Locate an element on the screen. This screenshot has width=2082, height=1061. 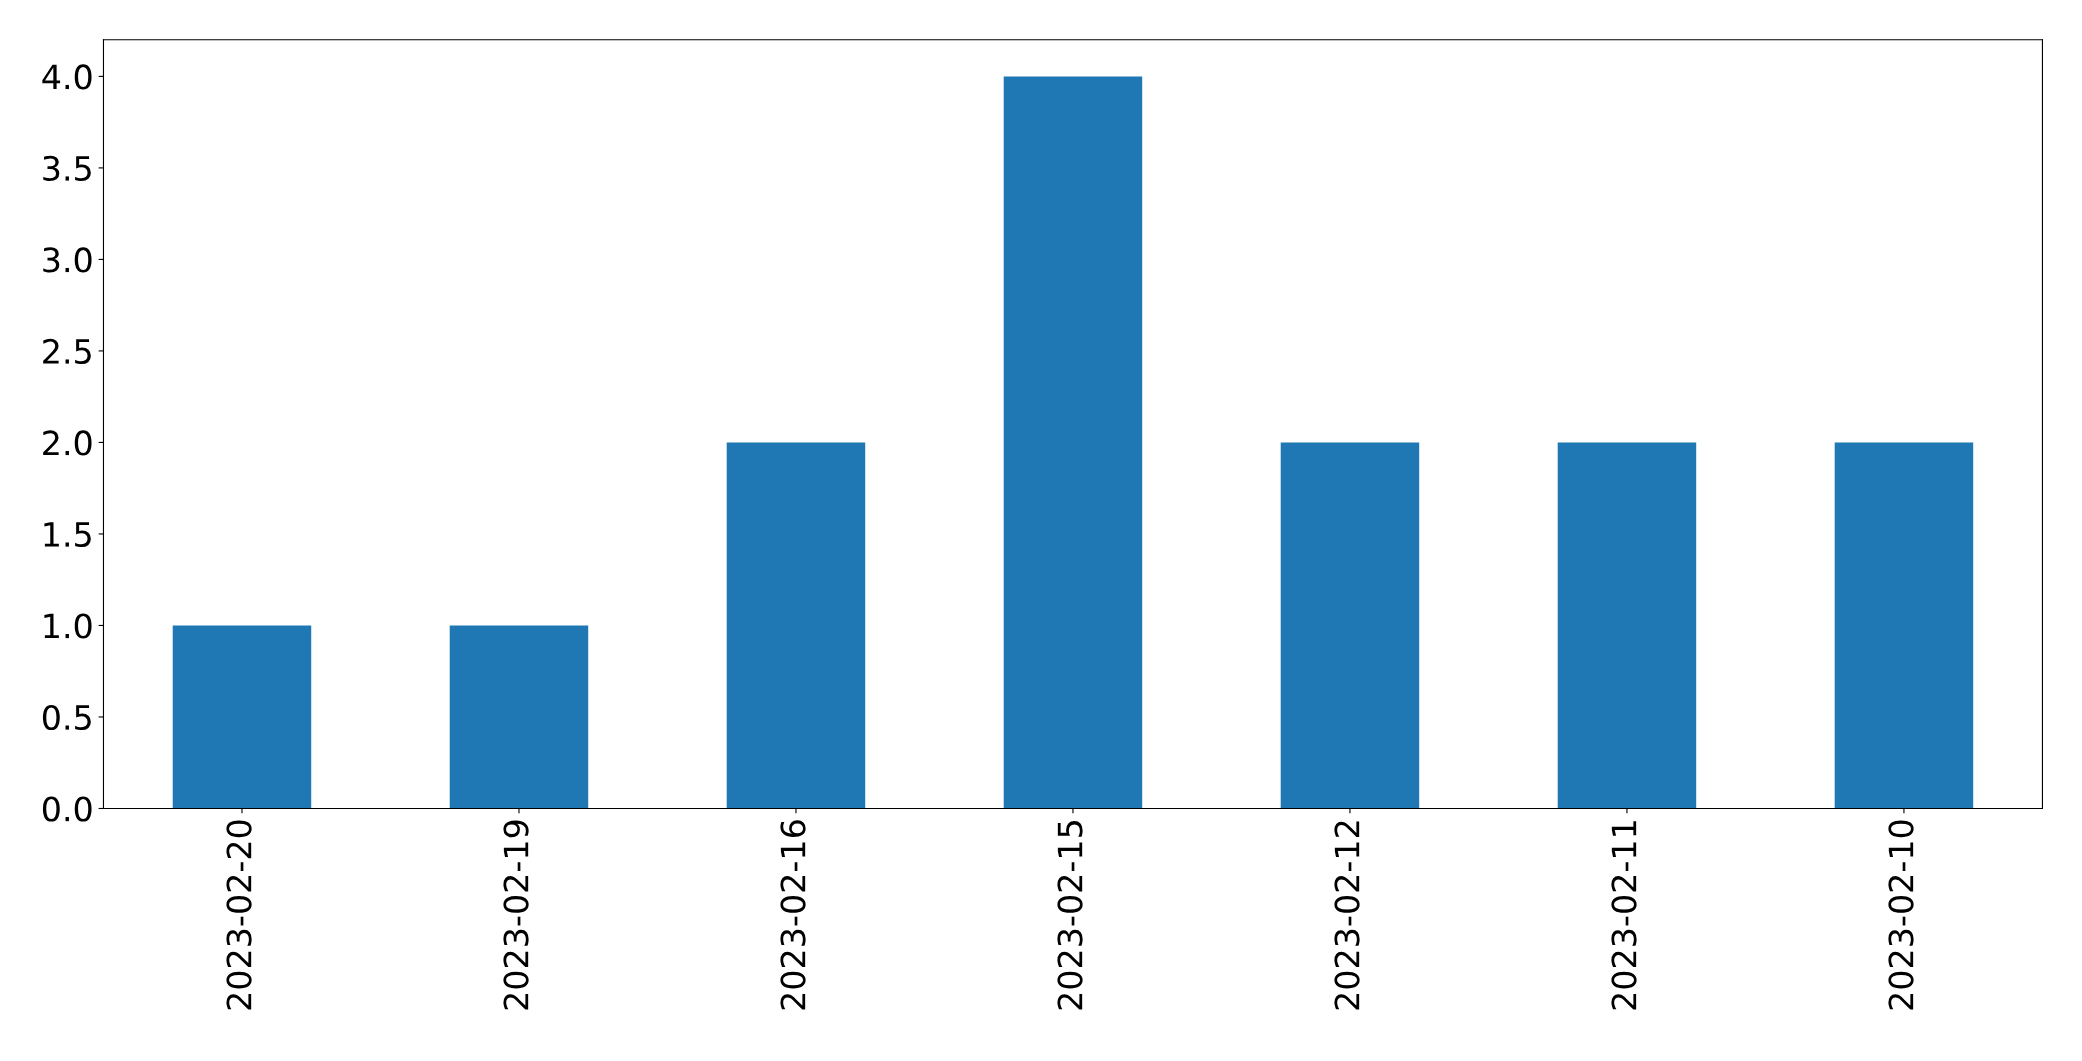
y-tick-label: 1.0 is located at coordinates (68, 626).